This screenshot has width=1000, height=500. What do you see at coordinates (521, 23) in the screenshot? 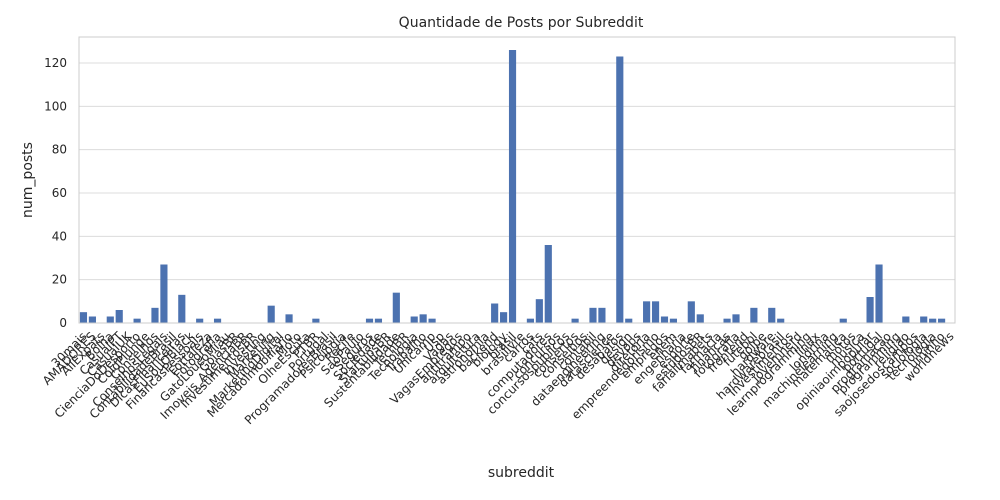
I see `chart-title: Quantidade de Posts por Subreddit` at bounding box center [521, 23].